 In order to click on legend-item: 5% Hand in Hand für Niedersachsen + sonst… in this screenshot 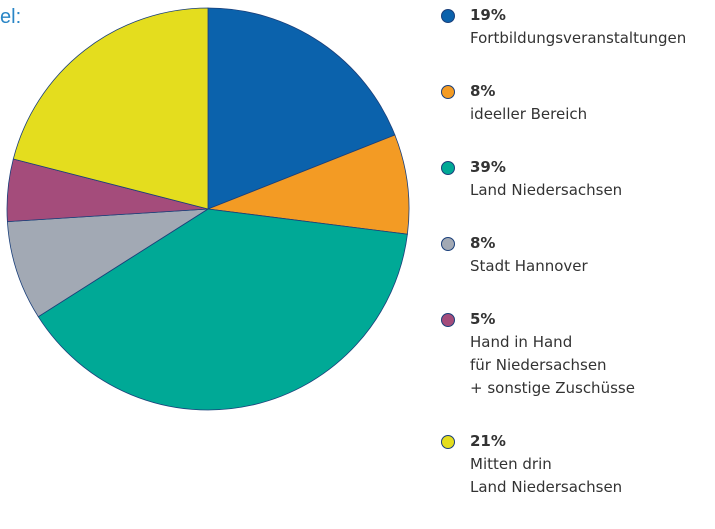, I will do `click(577, 354)`.